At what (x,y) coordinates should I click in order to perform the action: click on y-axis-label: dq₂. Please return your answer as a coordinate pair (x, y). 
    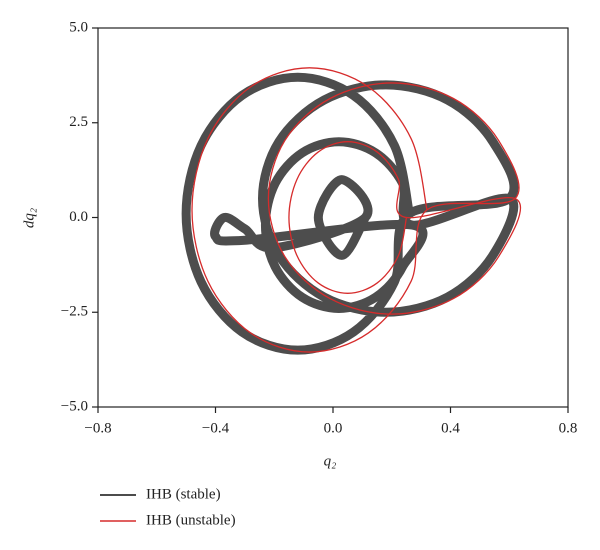
    Looking at the image, I should click on (29, 218).